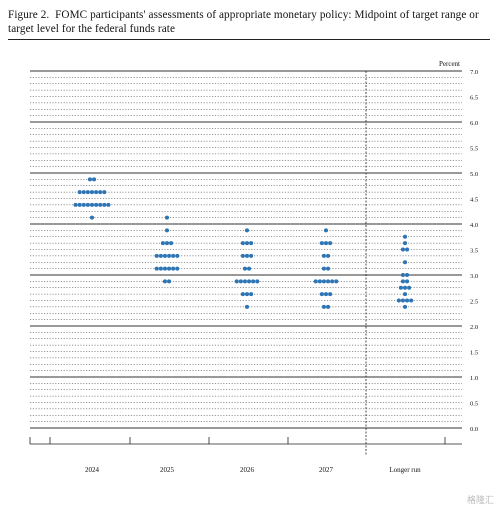  I want to click on y-tick-label: 2.0, so click(474, 327).